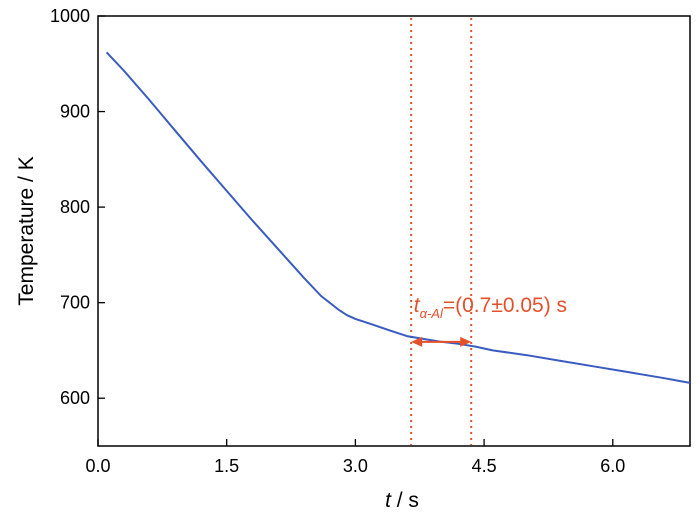 The image size is (700, 518). Describe the element at coordinates (417, 341) in the screenshot. I see `duration-arrow-head-left` at that location.